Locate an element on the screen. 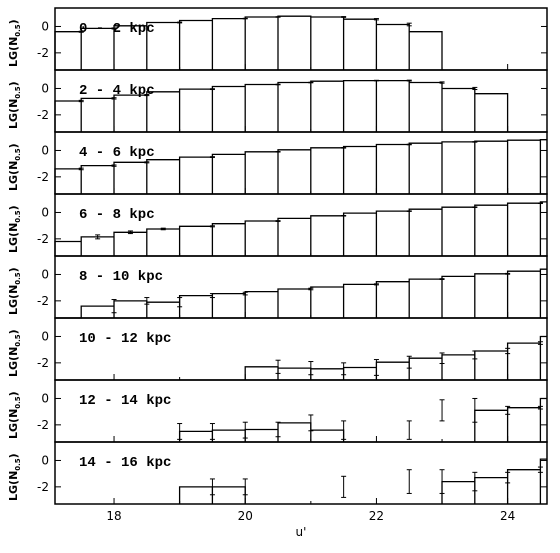 This screenshot has height=553, width=560. x-tick-labels: 18 20 22 24 is located at coordinates (310, 516).